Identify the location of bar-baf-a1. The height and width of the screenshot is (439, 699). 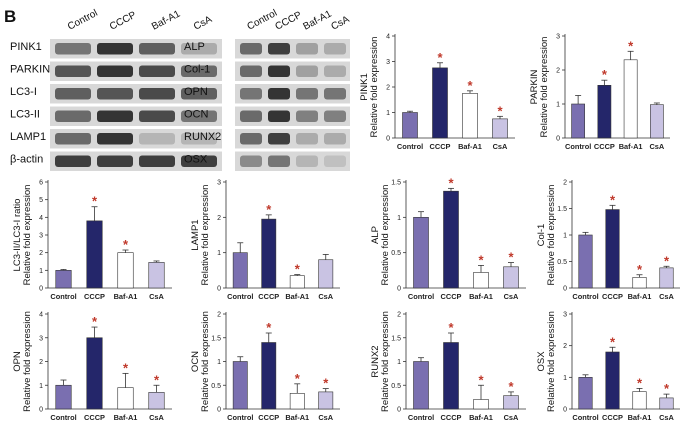
(639, 283).